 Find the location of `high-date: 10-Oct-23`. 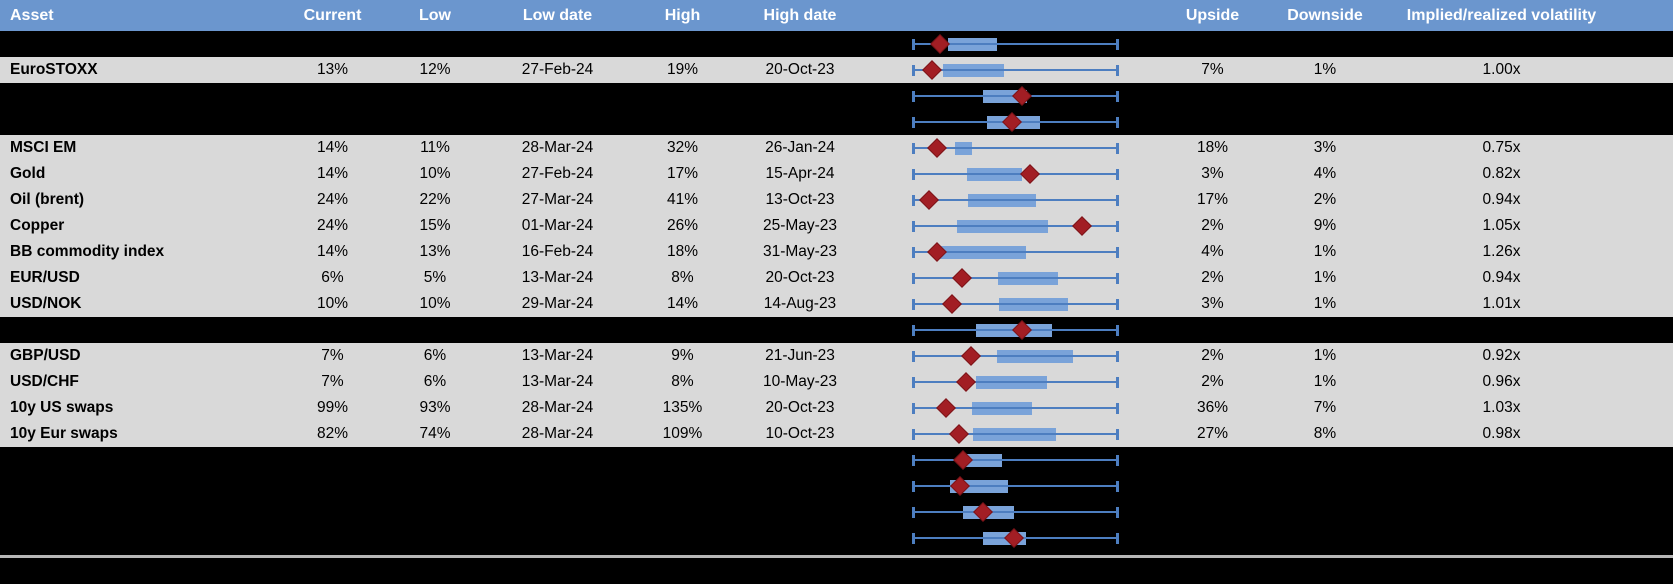

high-date: 10-Oct-23 is located at coordinates (800, 433).